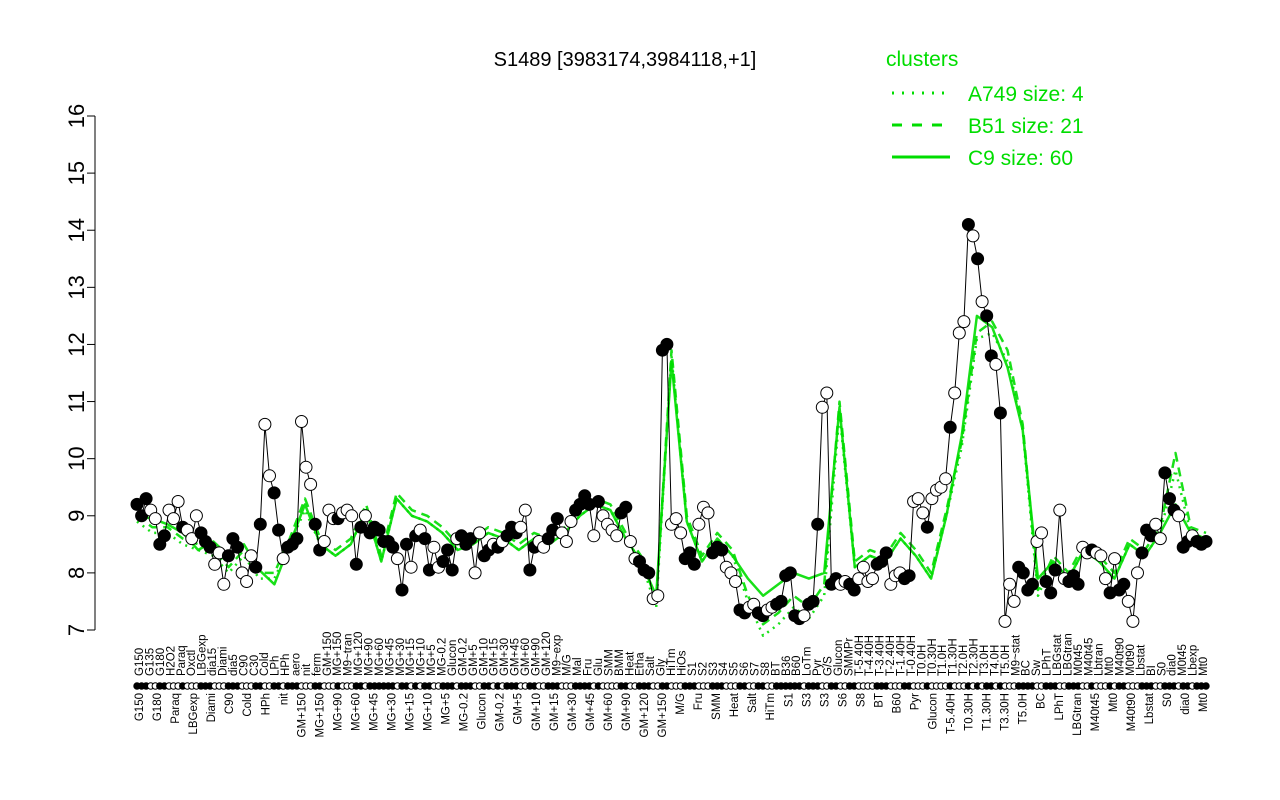 The image size is (1280, 800). Describe the element at coordinates (140, 662) in the screenshot. I see `x-label-top: G150` at that location.